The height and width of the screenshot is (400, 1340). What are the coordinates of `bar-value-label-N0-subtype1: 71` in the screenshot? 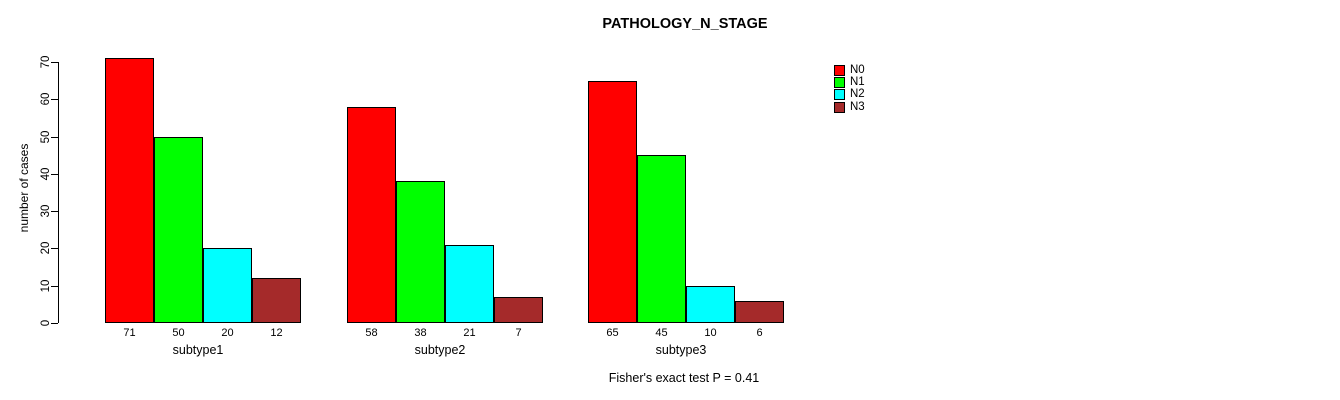 It's located at (129, 333).